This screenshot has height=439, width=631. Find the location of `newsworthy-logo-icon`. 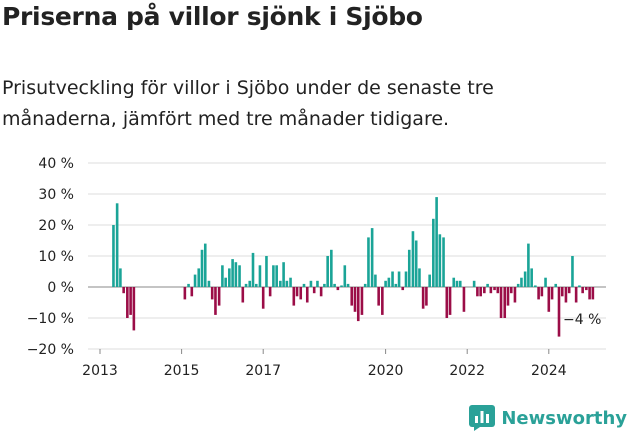

newsworthy-logo-icon is located at coordinates (482, 418).